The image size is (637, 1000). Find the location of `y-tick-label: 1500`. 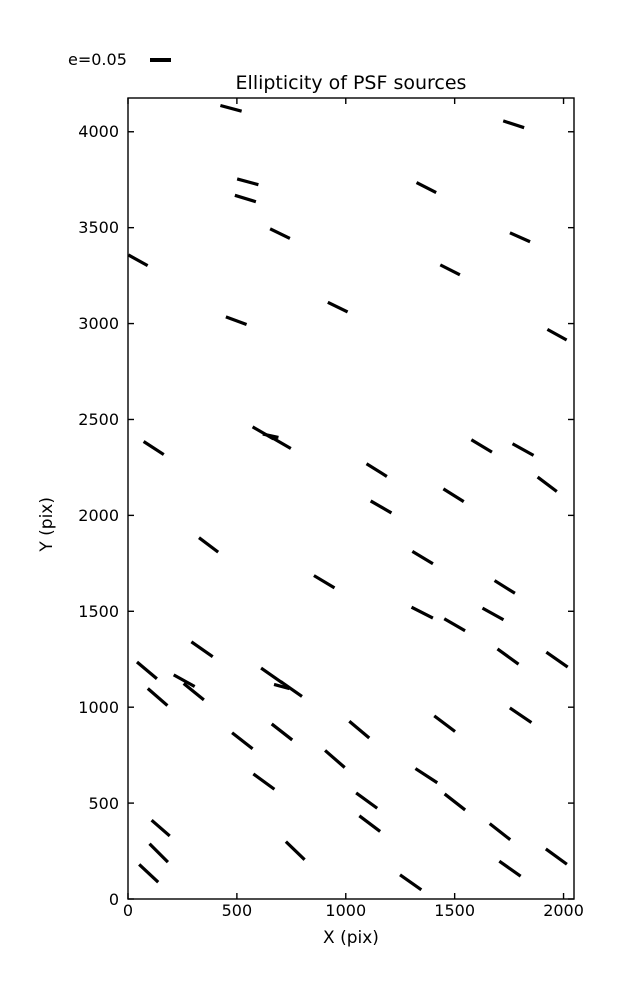

y-tick-label: 1500 is located at coordinates (98, 611).